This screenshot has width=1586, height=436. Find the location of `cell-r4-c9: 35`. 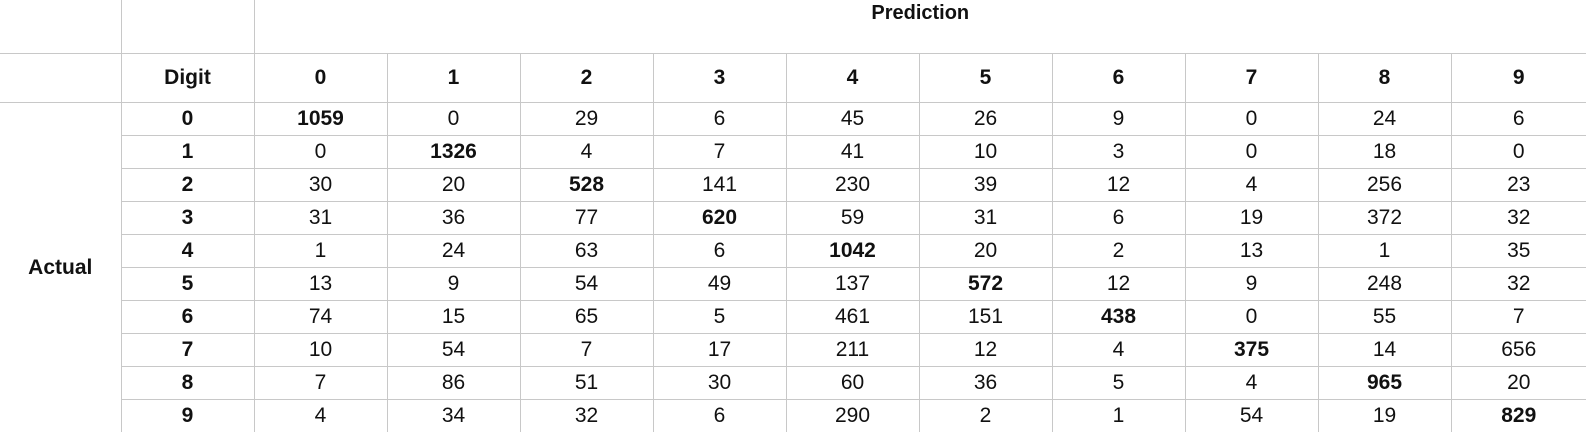

cell-r4-c9: 35 is located at coordinates (1518, 251).